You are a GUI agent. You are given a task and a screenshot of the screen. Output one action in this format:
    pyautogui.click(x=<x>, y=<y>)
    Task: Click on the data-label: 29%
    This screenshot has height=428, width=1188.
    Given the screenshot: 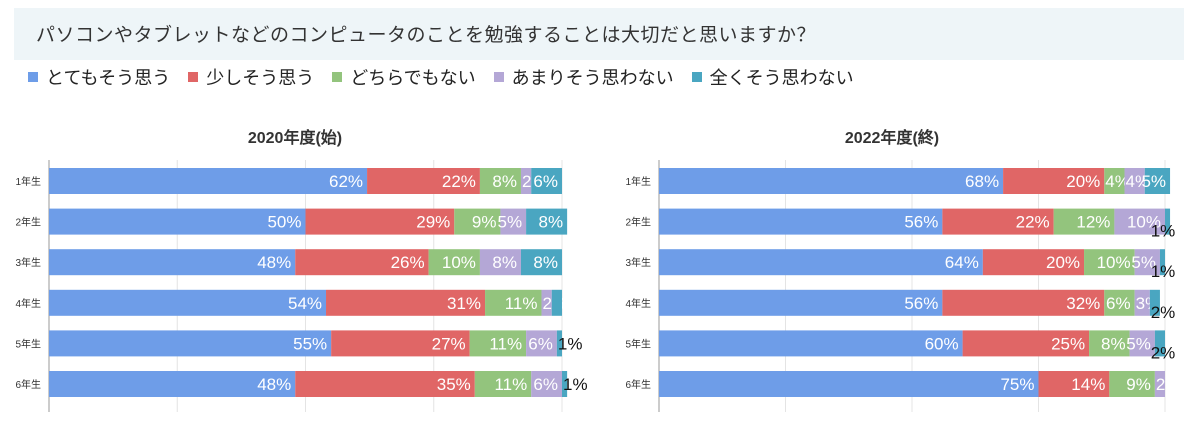 What is the action you would take?
    pyautogui.click(x=433, y=222)
    